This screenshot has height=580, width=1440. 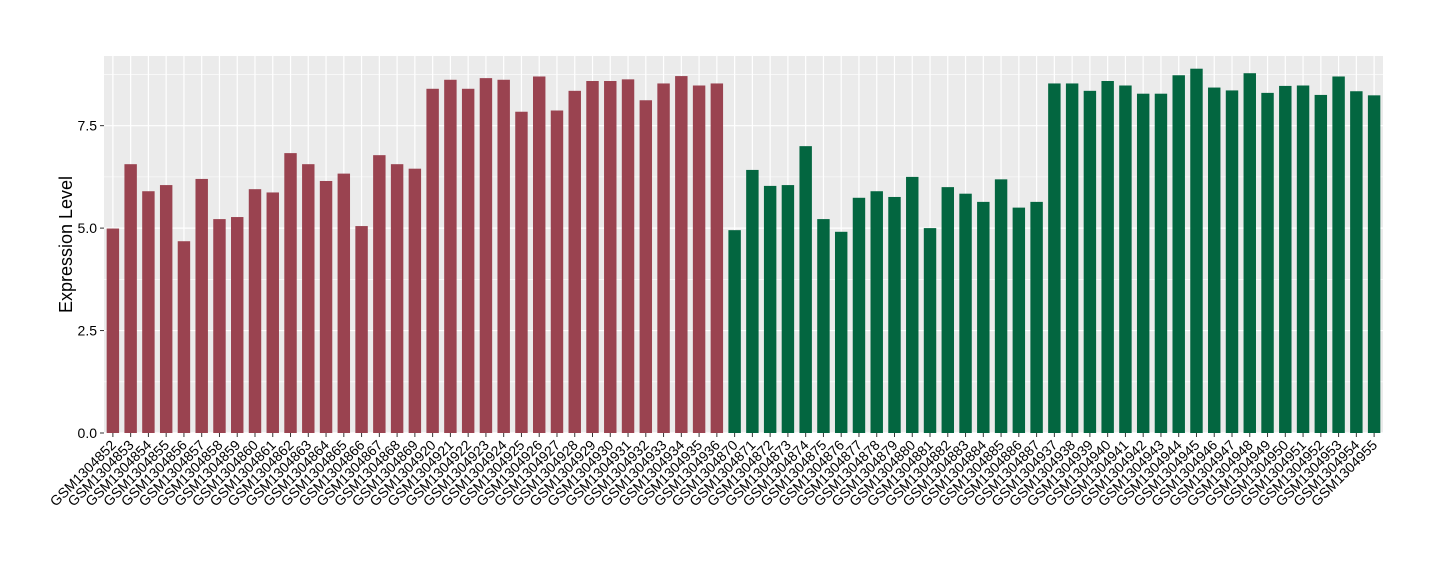 I want to click on bar-GSM1304938, so click(x=1072, y=258).